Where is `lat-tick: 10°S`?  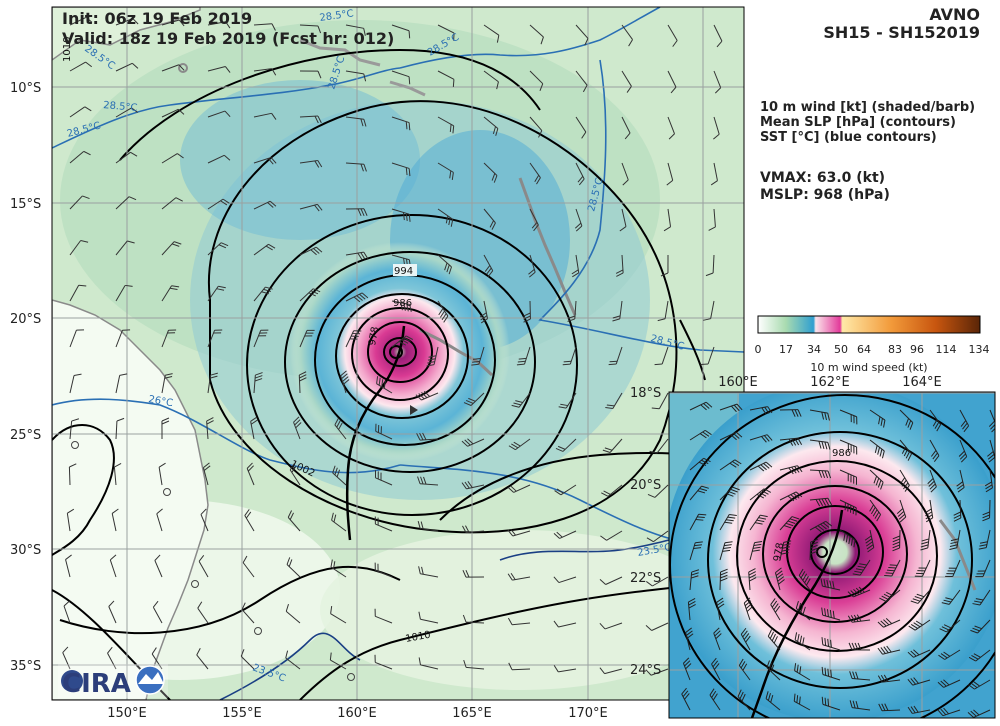
lat-tick: 10°S is located at coordinates (25, 88).